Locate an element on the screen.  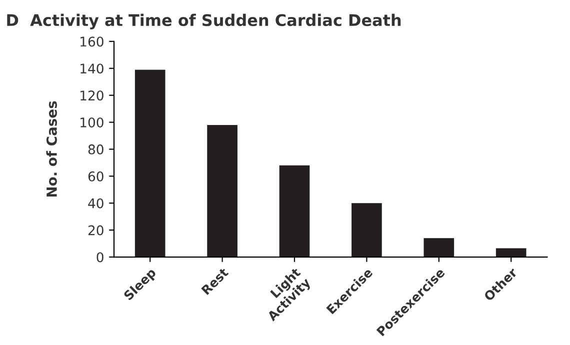
y-tick-label: 140 is located at coordinates (92, 69).